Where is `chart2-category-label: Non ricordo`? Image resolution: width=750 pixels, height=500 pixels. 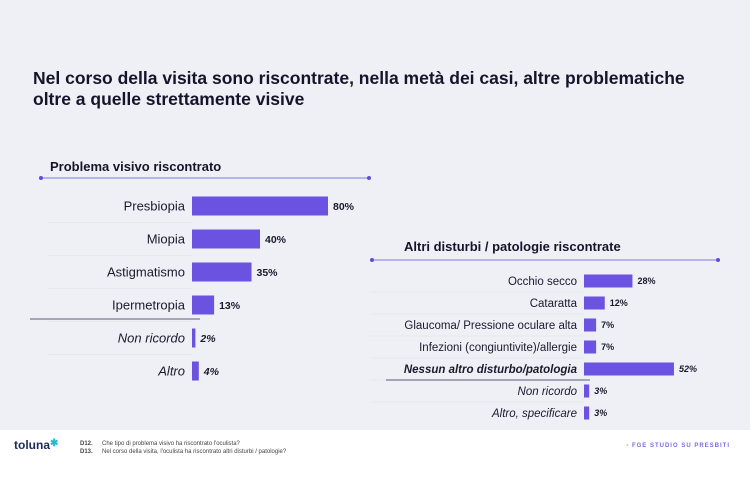
chart2-category-label: Non ricordo is located at coordinates (548, 392).